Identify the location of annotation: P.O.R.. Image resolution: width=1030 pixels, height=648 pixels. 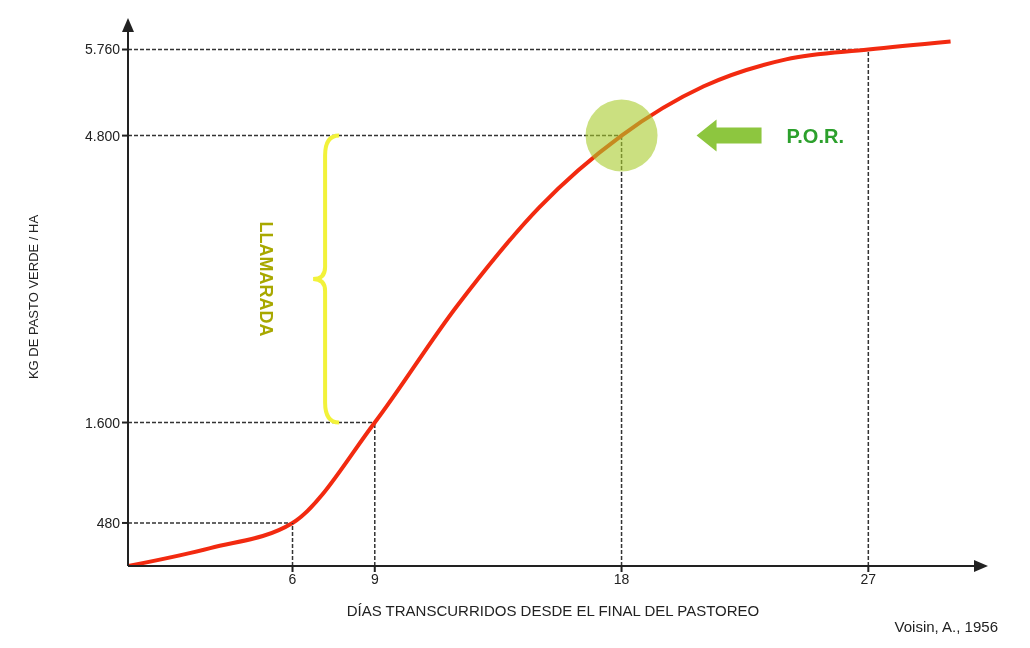
(815, 135).